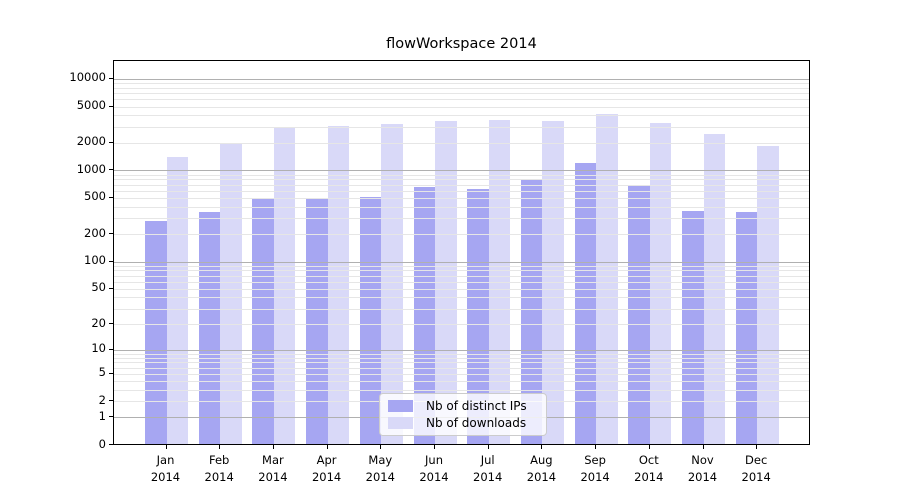  I want to click on bar-downloads-jan, so click(177, 300).